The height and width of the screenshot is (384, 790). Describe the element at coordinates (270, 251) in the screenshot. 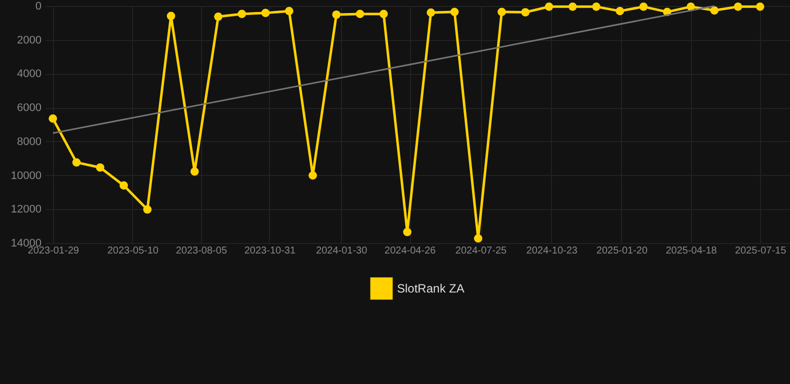

I see `x-tick-label: 2023-10-31` at that location.